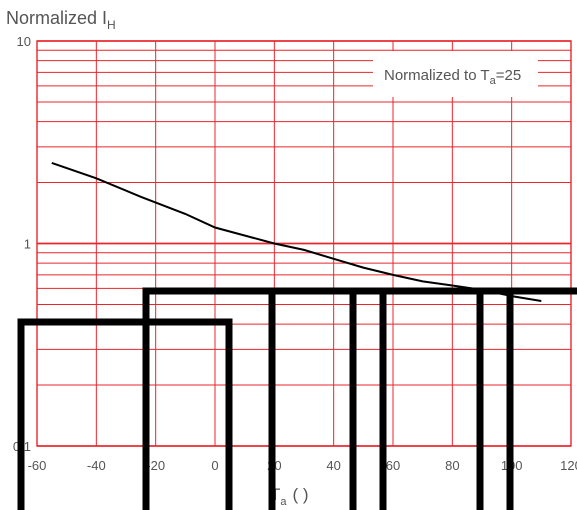 The image size is (577, 510). What do you see at coordinates (96, 465) in the screenshot?
I see `x-tick-label: -40` at bounding box center [96, 465].